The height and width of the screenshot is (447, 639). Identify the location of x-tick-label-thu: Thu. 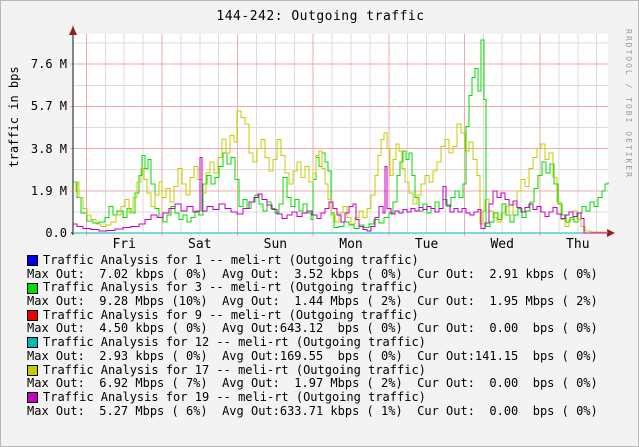
(578, 244).